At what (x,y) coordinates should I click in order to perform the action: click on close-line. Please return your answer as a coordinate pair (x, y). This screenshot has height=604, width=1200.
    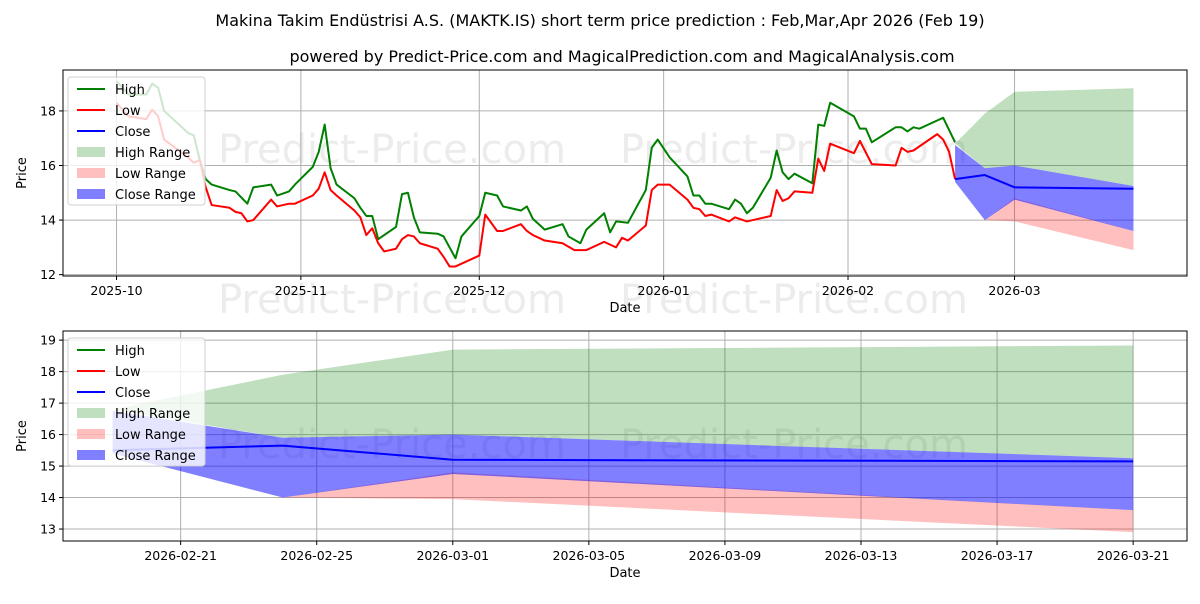
    Looking at the image, I should click on (1044, 182).